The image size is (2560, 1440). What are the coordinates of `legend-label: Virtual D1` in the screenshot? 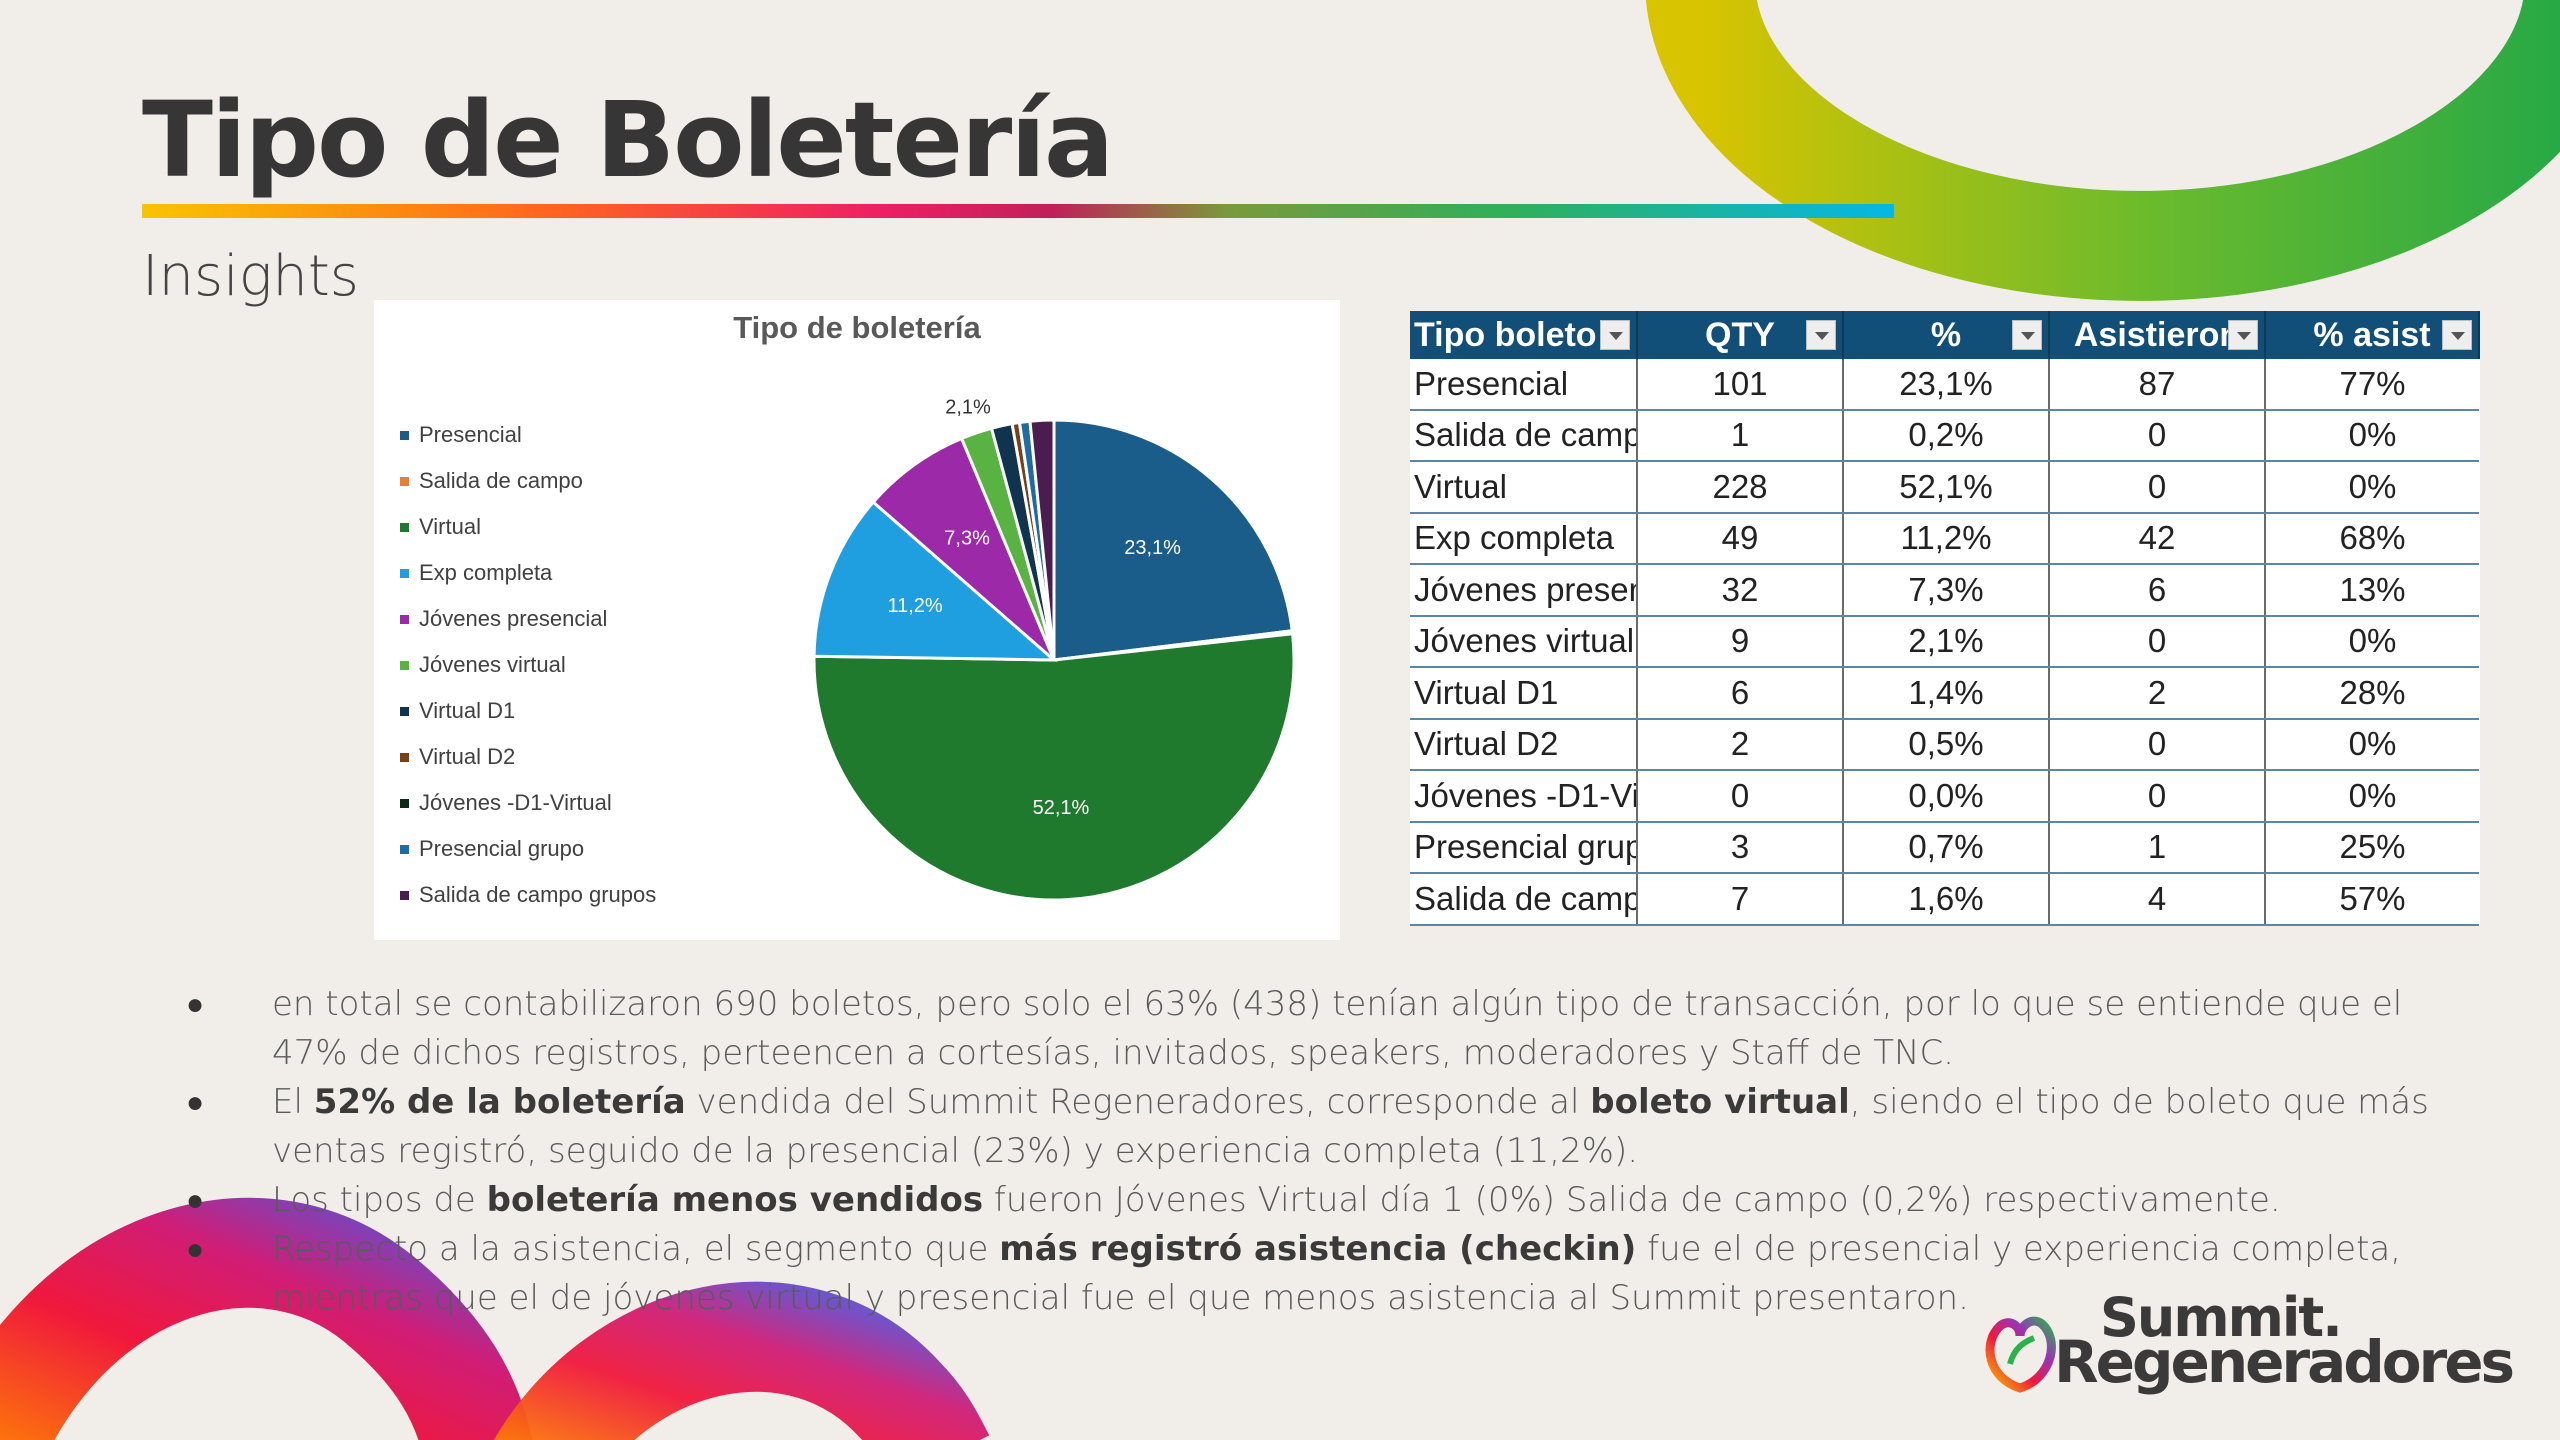 It's located at (467, 710).